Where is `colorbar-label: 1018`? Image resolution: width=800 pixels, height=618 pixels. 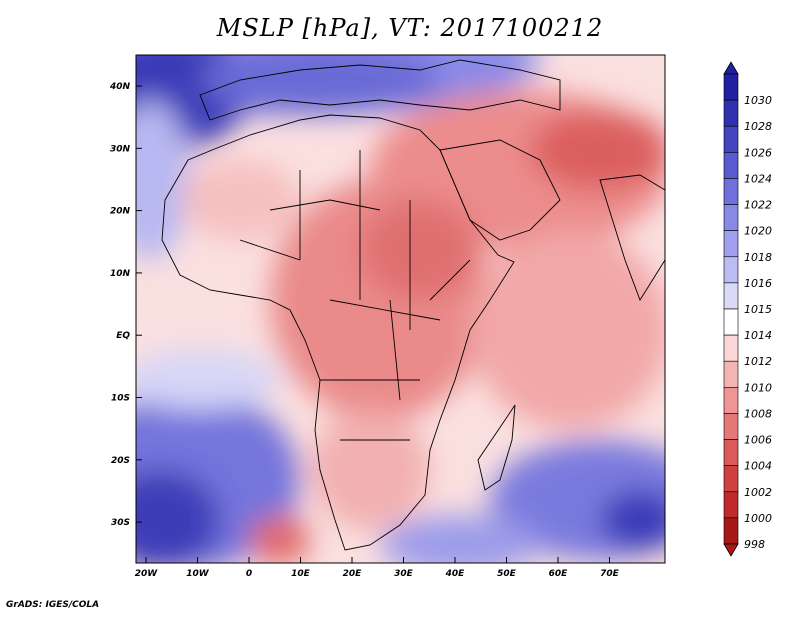
colorbar-label: 1018 is located at coordinates (758, 257).